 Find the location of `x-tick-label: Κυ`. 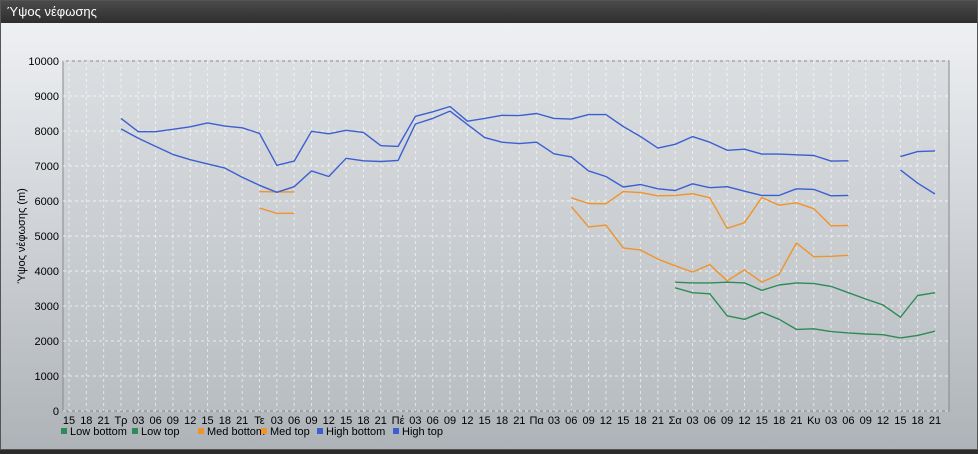

x-tick-label: Κυ is located at coordinates (813, 421).